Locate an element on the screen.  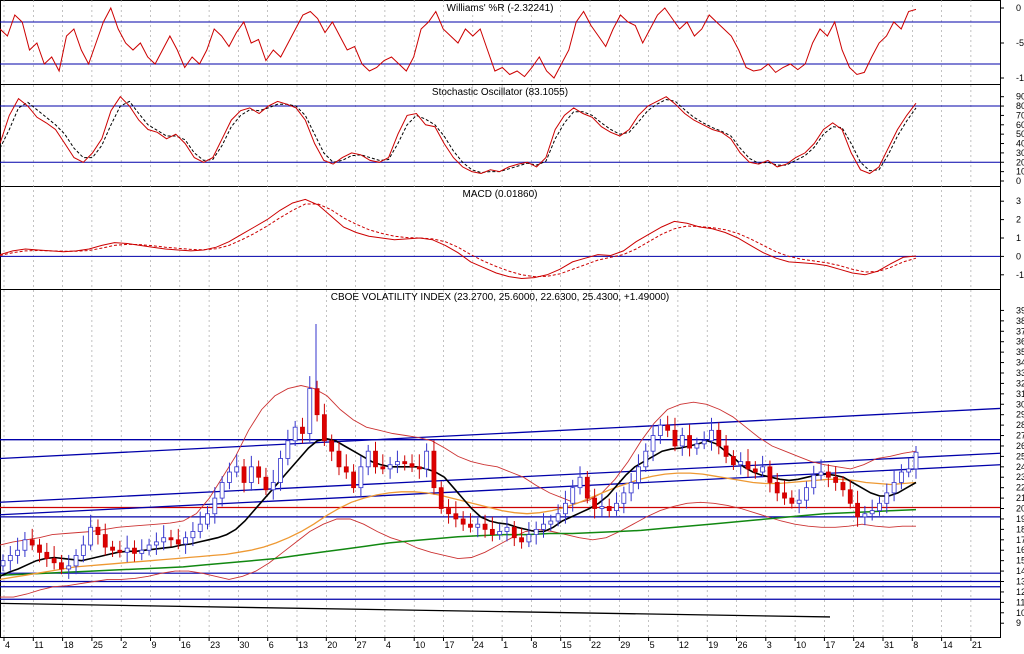
x-tick-label: 31 is located at coordinates (889, 644).